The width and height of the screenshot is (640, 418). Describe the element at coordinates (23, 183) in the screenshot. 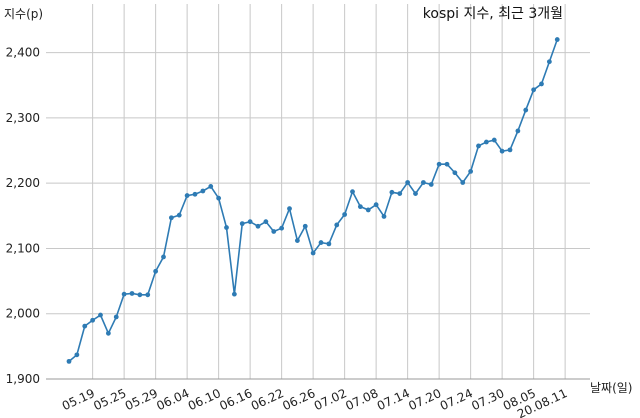

I see `y-tick-label: 2,200` at that location.